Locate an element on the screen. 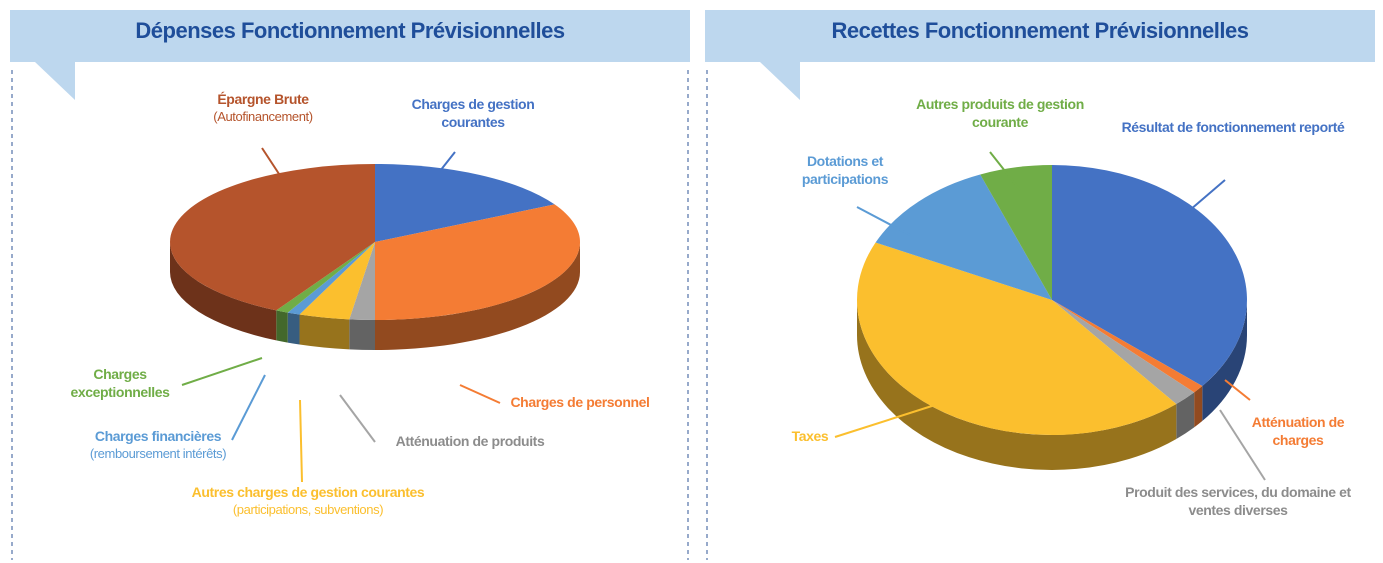  category-label: Résultat de fonctionnement reporté is located at coordinates (1233, 127).